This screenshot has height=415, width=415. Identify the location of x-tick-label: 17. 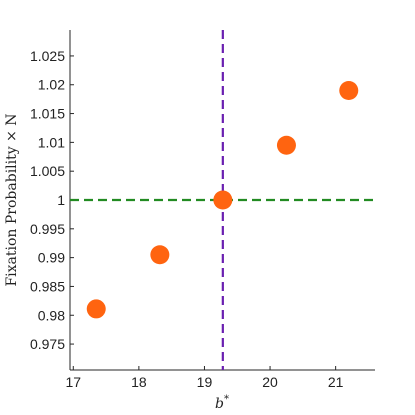
(73, 382).